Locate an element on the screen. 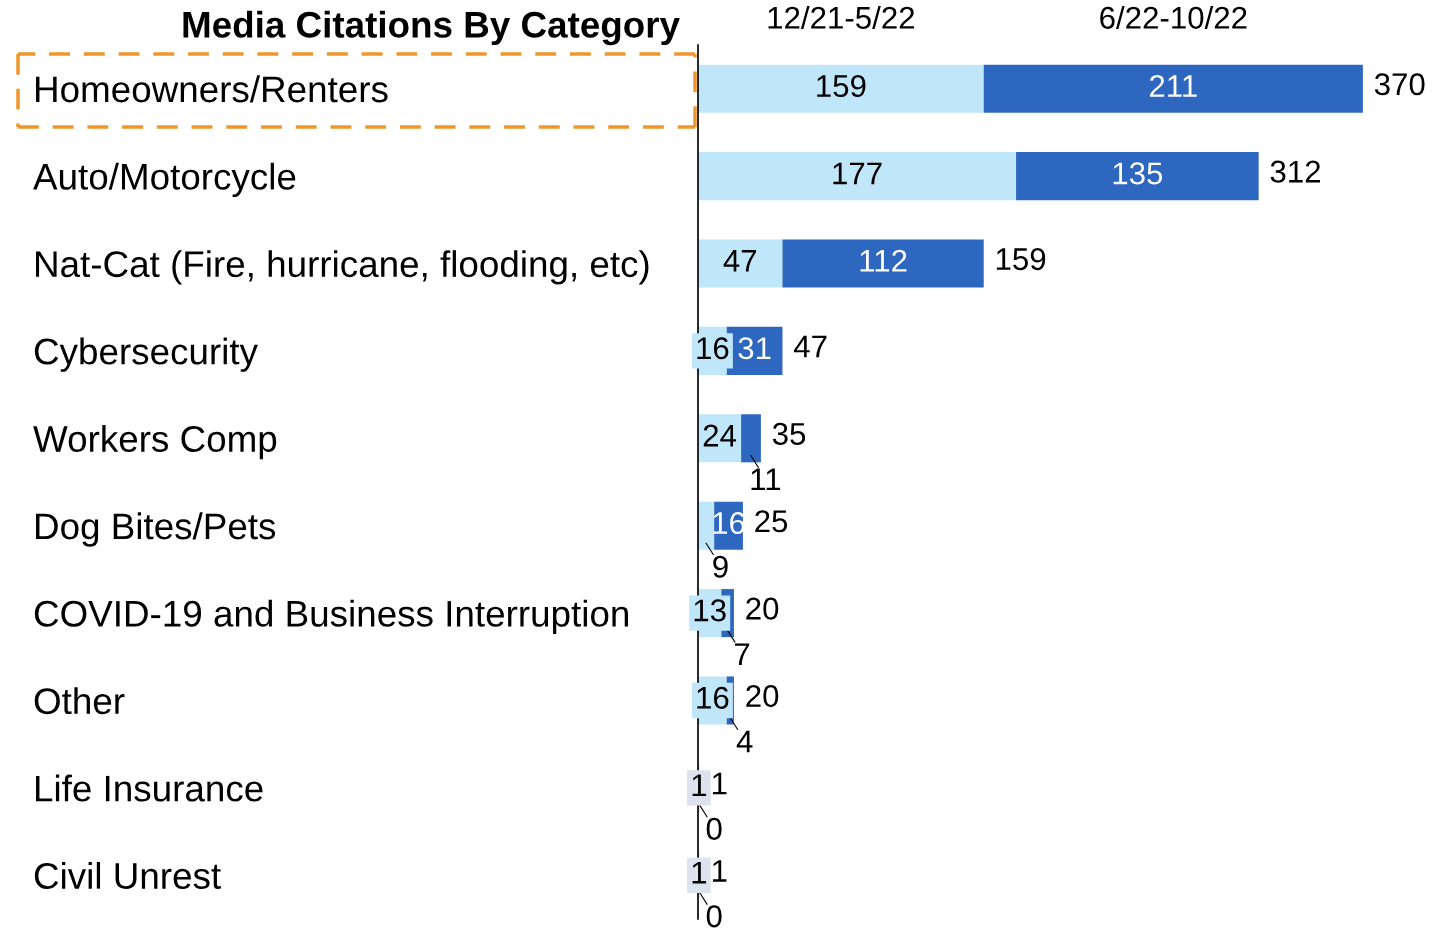 This screenshot has height=931, width=1450. data-label: 7 is located at coordinates (742, 654).